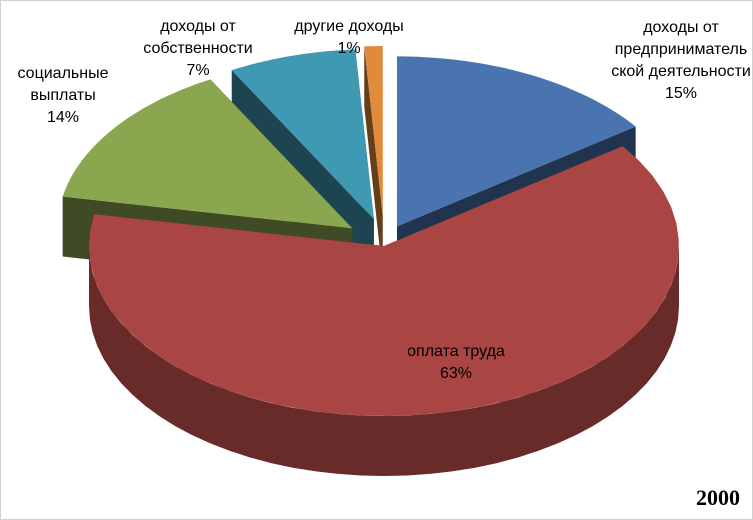 Image resolution: width=753 pixels, height=520 pixels. What do you see at coordinates (198, 37) in the screenshot?
I see `category-name: доходы от собственности` at bounding box center [198, 37].